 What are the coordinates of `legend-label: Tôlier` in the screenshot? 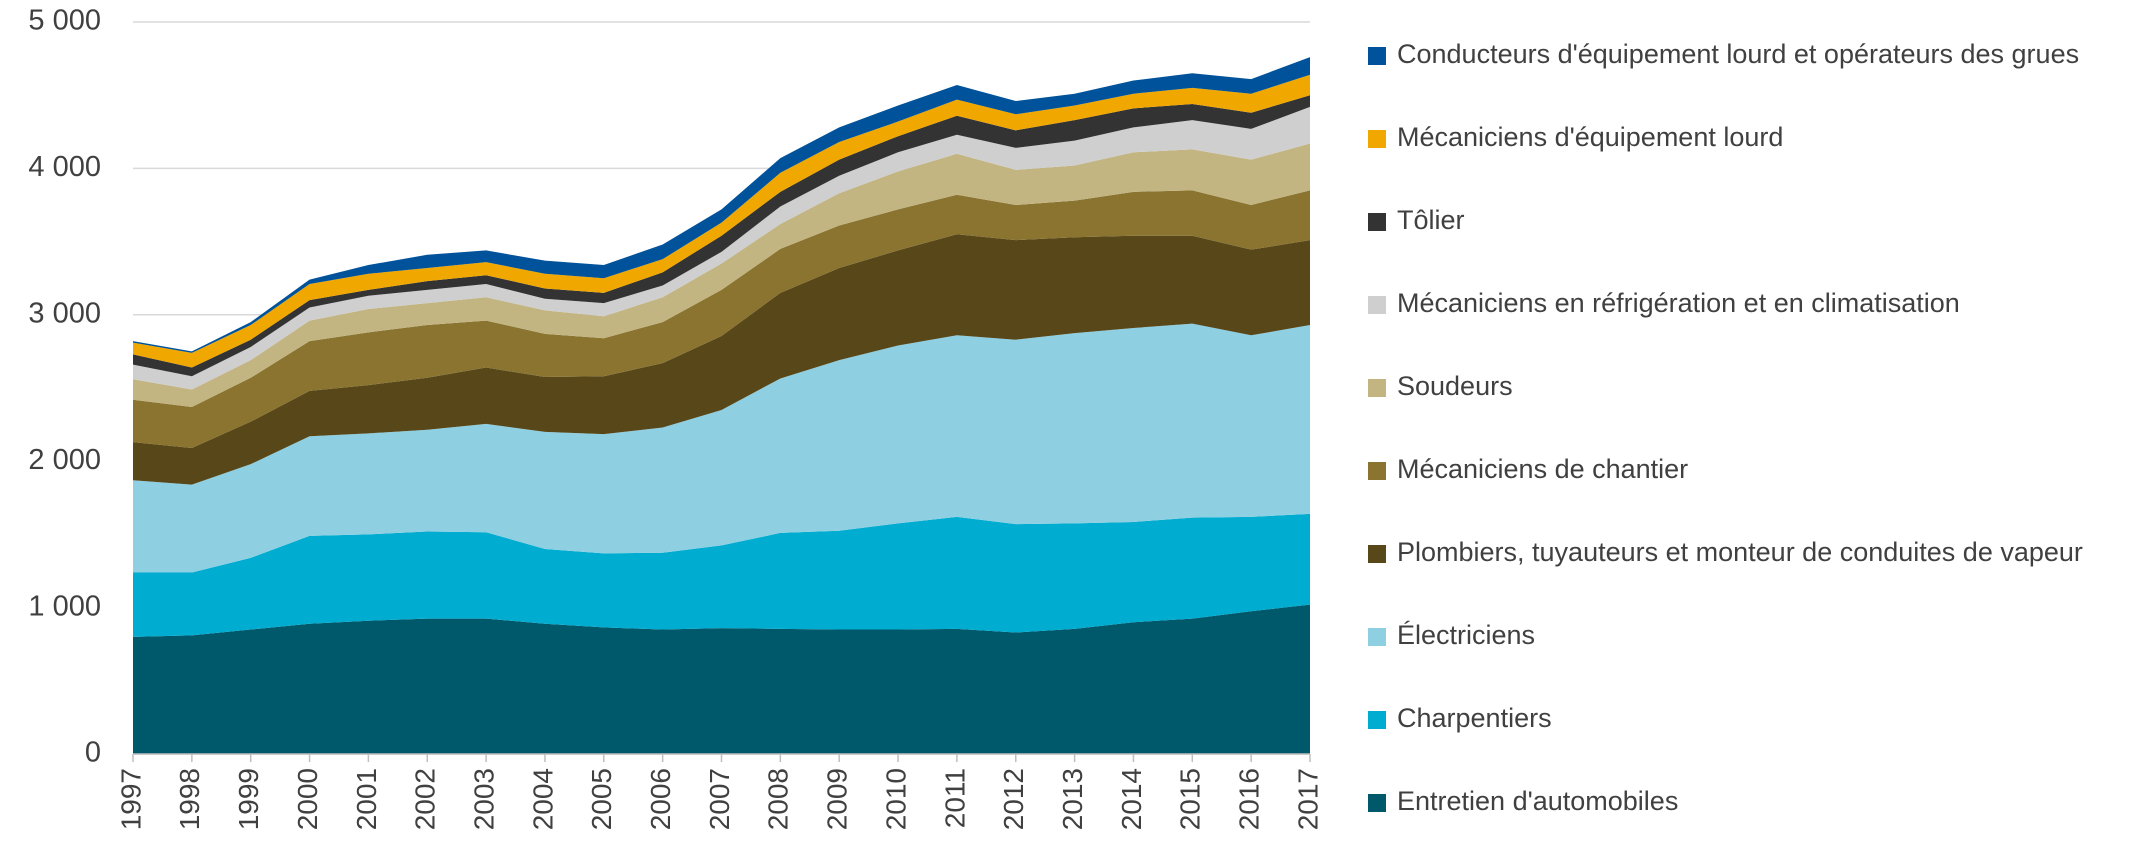 It's located at (1431, 220).